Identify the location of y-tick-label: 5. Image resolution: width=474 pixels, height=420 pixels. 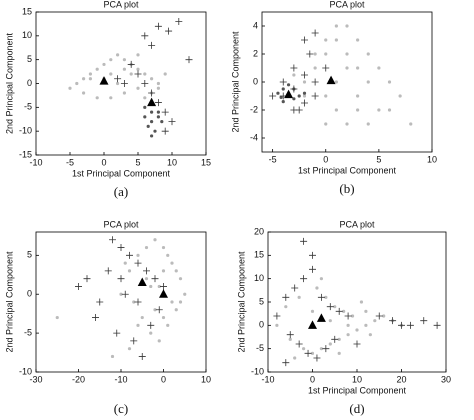
(29, 59).